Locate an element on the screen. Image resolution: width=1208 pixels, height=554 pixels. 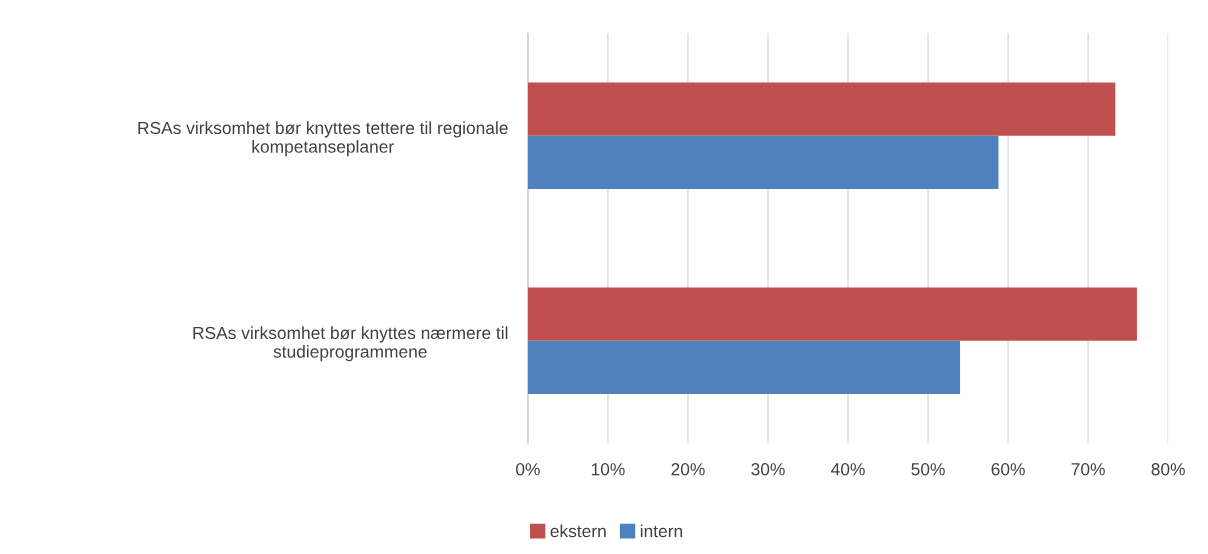
x-tick-label: 50% is located at coordinates (928, 469).